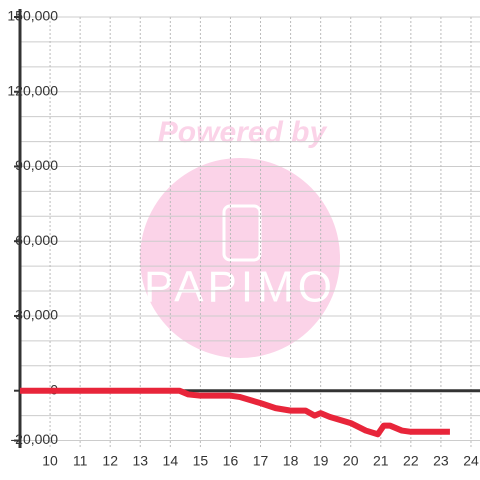  Describe the element at coordinates (171, 461) in the screenshot. I see `x-tick-label: 14` at that location.